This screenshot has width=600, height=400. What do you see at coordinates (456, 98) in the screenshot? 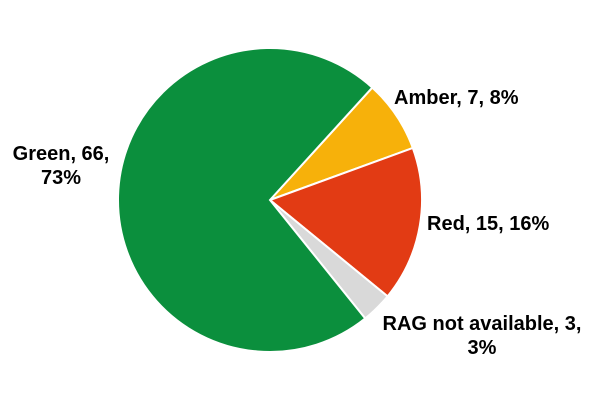
I see `slice-label: Amber, 7, 8%` at bounding box center [456, 98].